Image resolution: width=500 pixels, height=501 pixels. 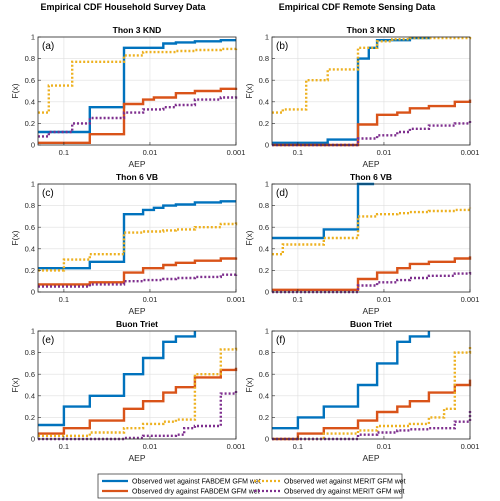 What do you see at coordinates (48, 193) in the screenshot?
I see `panel-label: (c)` at bounding box center [48, 193].